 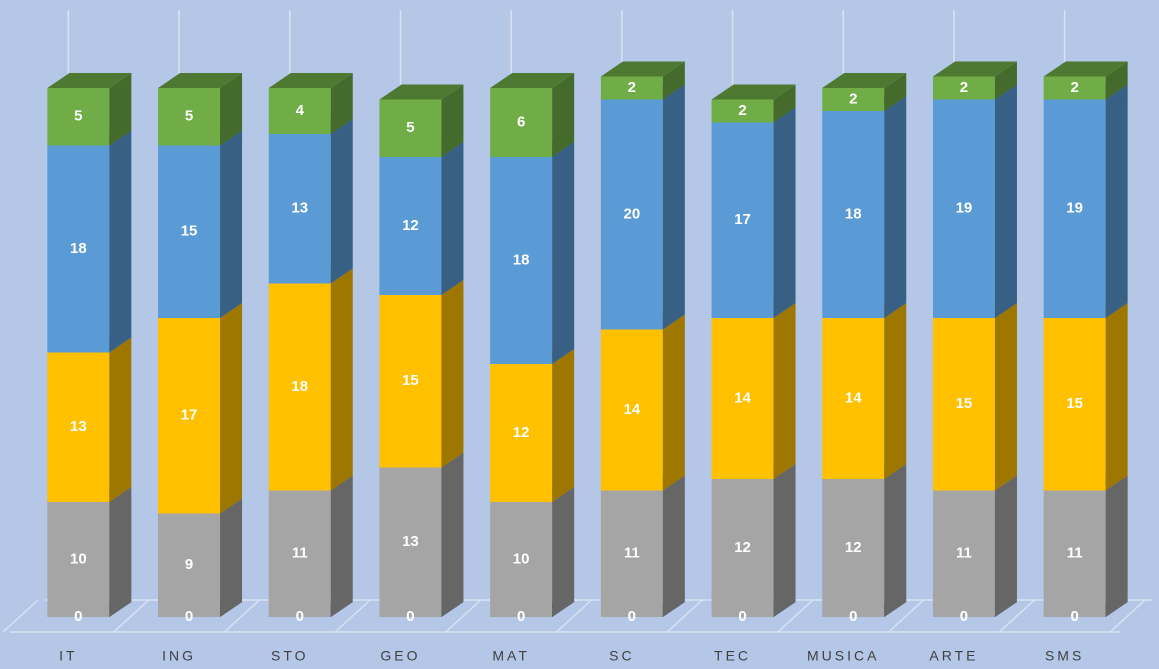 What do you see at coordinates (953, 656) in the screenshot?
I see `x-tick-label: ARTE` at bounding box center [953, 656].